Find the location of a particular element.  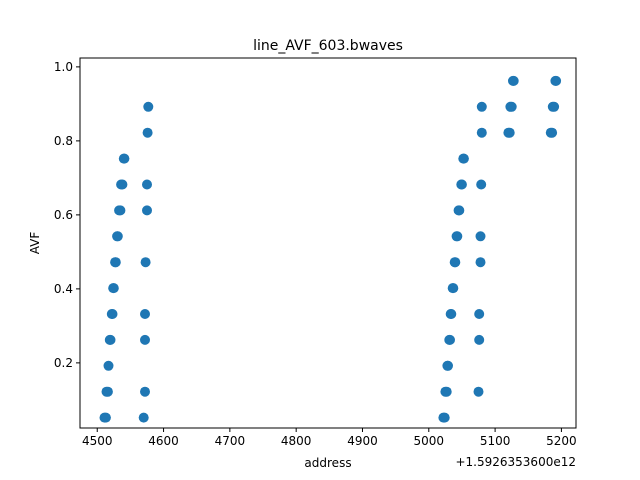

x-tick-label: 5100 is located at coordinates (495, 441).